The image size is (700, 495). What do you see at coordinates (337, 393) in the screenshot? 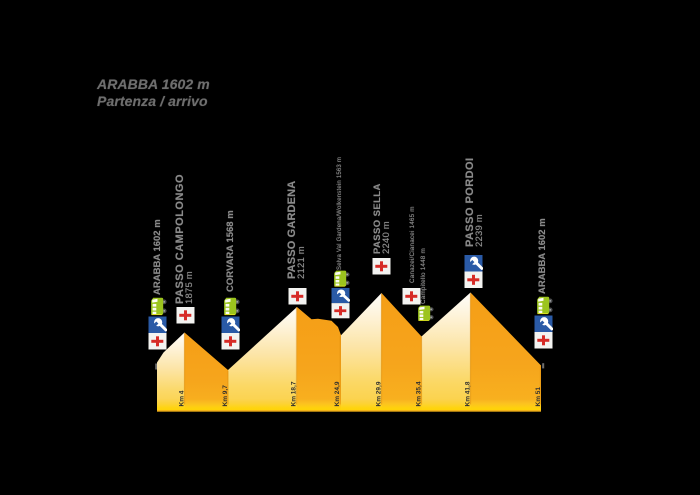
I see `svg-text: Km 24,9` at bounding box center [337, 393].